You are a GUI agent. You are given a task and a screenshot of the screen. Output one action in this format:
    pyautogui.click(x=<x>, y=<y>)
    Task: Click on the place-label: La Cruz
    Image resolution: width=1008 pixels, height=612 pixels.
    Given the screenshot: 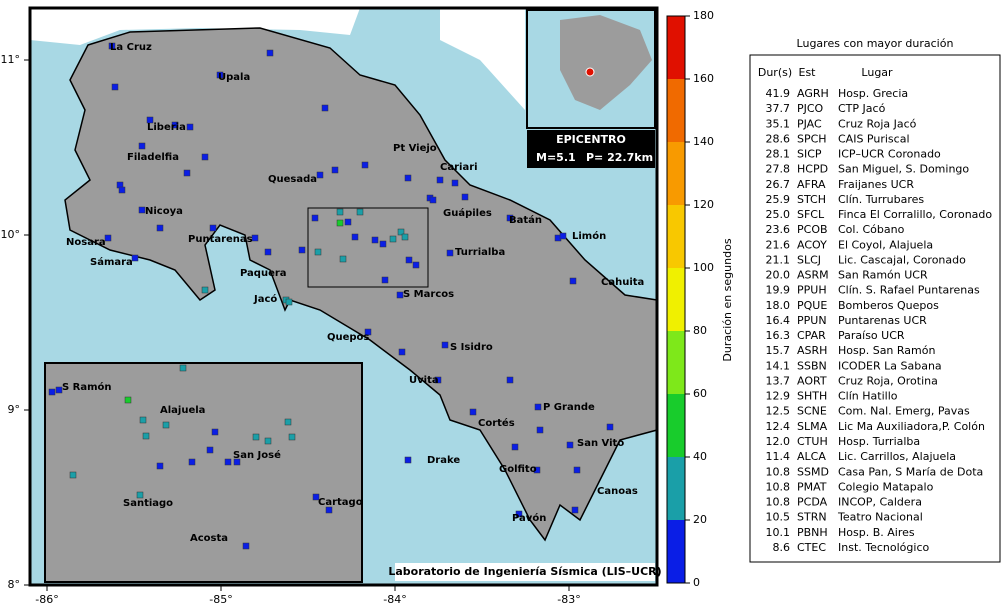 What is the action you would take?
    pyautogui.click(x=131, y=47)
    